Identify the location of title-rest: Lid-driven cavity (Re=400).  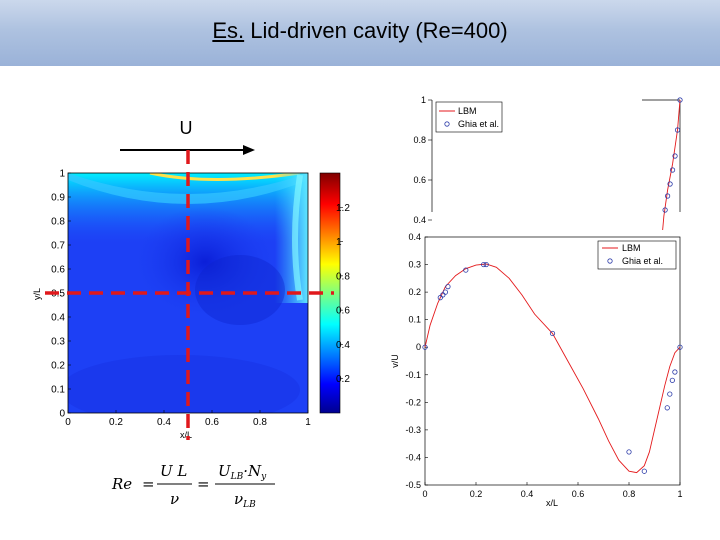
(376, 30).